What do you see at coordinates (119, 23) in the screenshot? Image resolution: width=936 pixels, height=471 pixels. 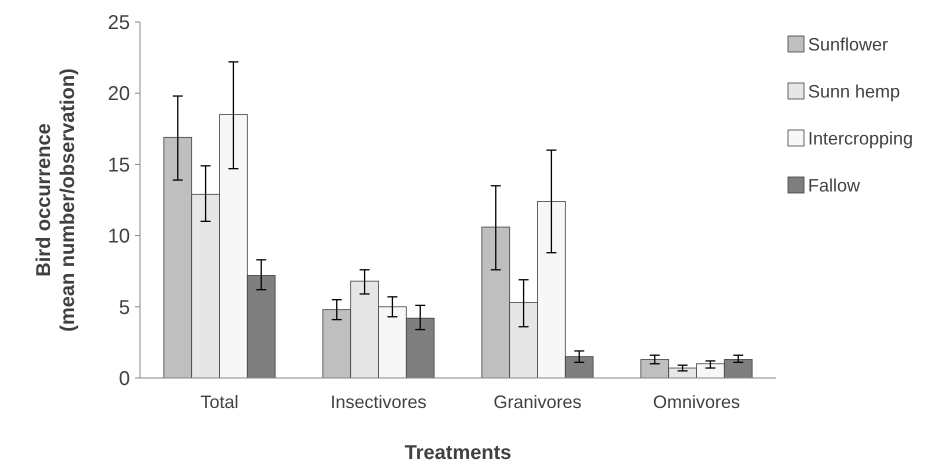 I see `y-tick-label: 25` at bounding box center [119, 23].